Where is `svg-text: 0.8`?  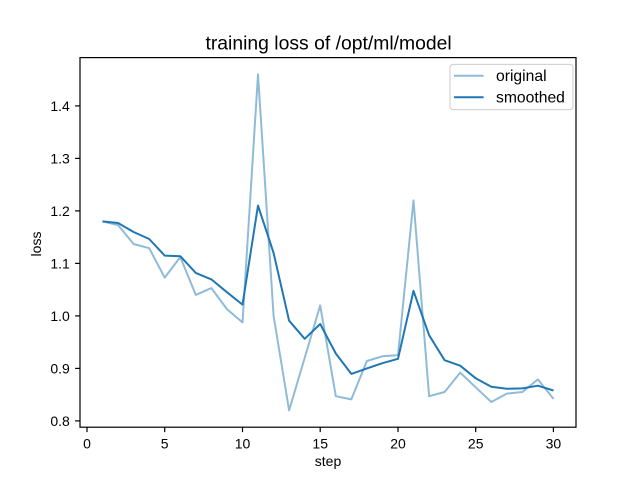
svg-text: 0.8 is located at coordinates (60, 421).